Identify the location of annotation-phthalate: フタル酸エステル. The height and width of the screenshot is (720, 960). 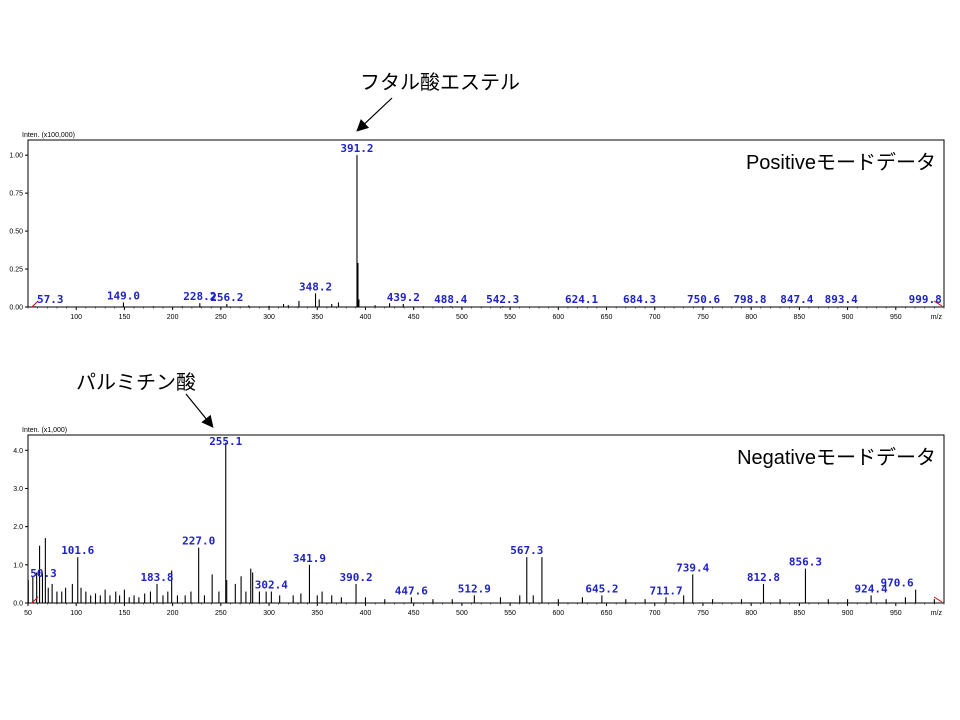
(440, 82).